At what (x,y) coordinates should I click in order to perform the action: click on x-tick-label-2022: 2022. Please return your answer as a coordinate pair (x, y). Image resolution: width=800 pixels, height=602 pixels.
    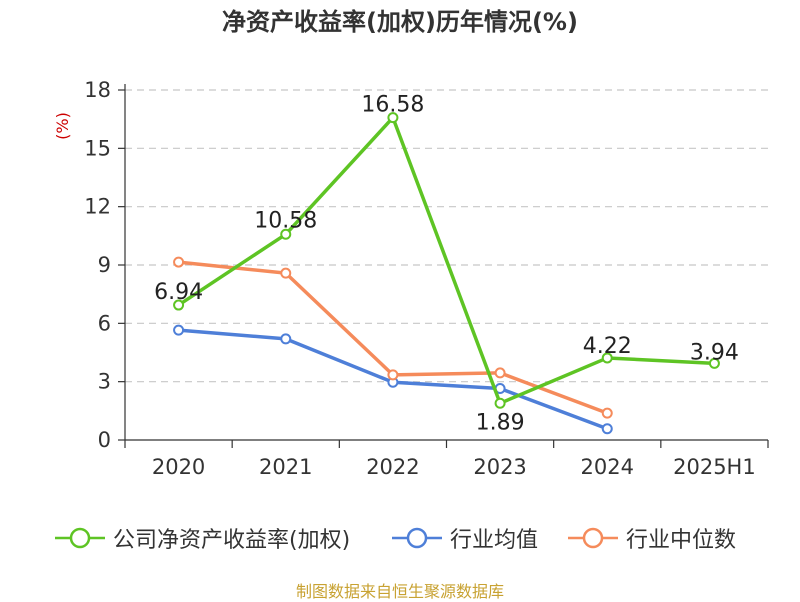
    Looking at the image, I should click on (392, 467).